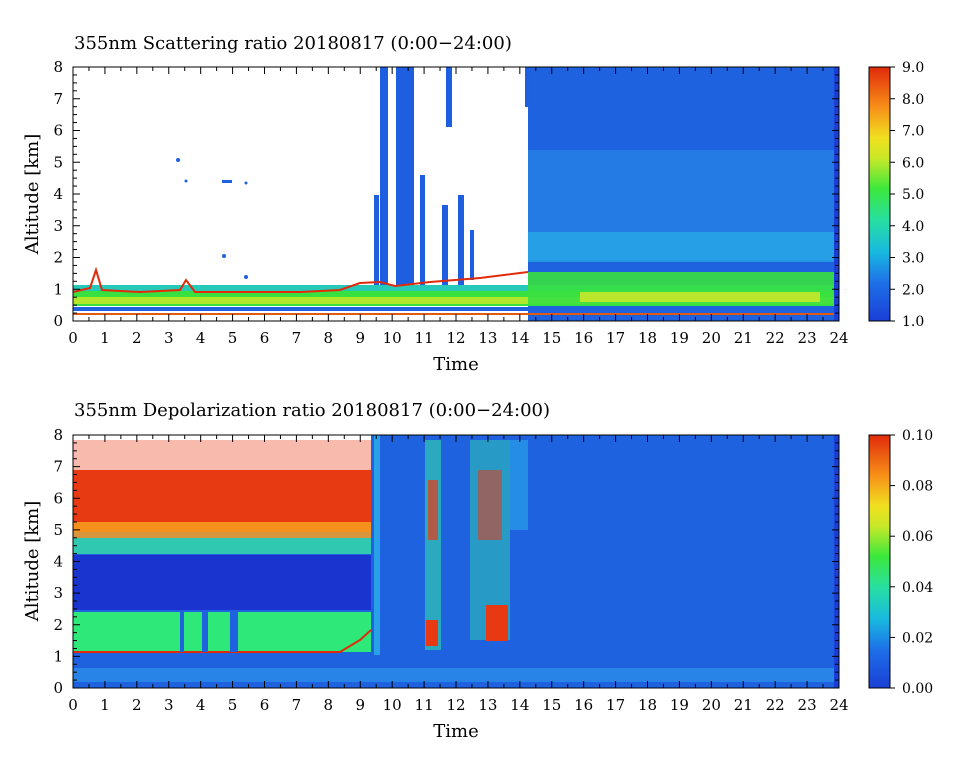  What do you see at coordinates (32, 195) in the screenshot?
I see `chart1-ylabel: Altitude [km]` at bounding box center [32, 195].